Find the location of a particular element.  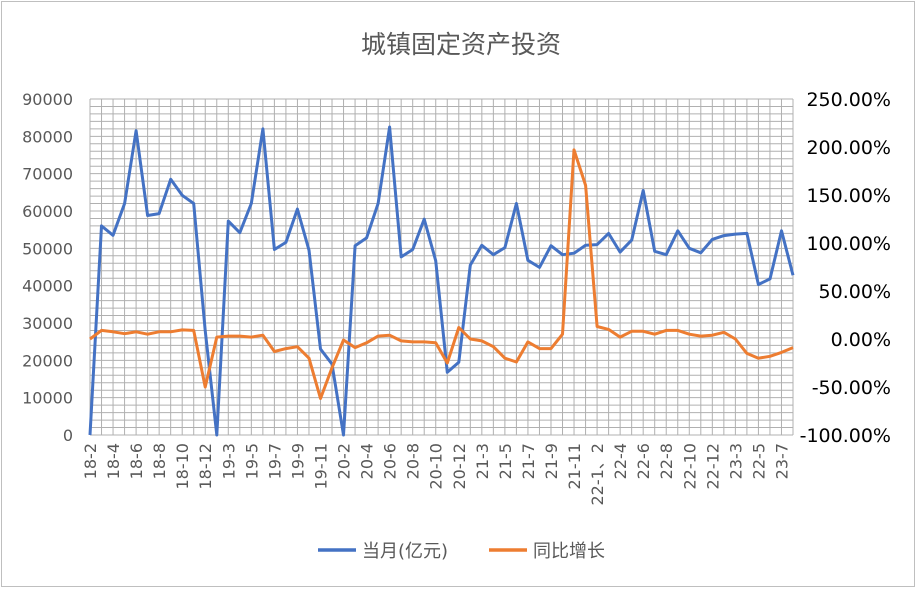

x-tick-label: 22-12 is located at coordinates (712, 466).